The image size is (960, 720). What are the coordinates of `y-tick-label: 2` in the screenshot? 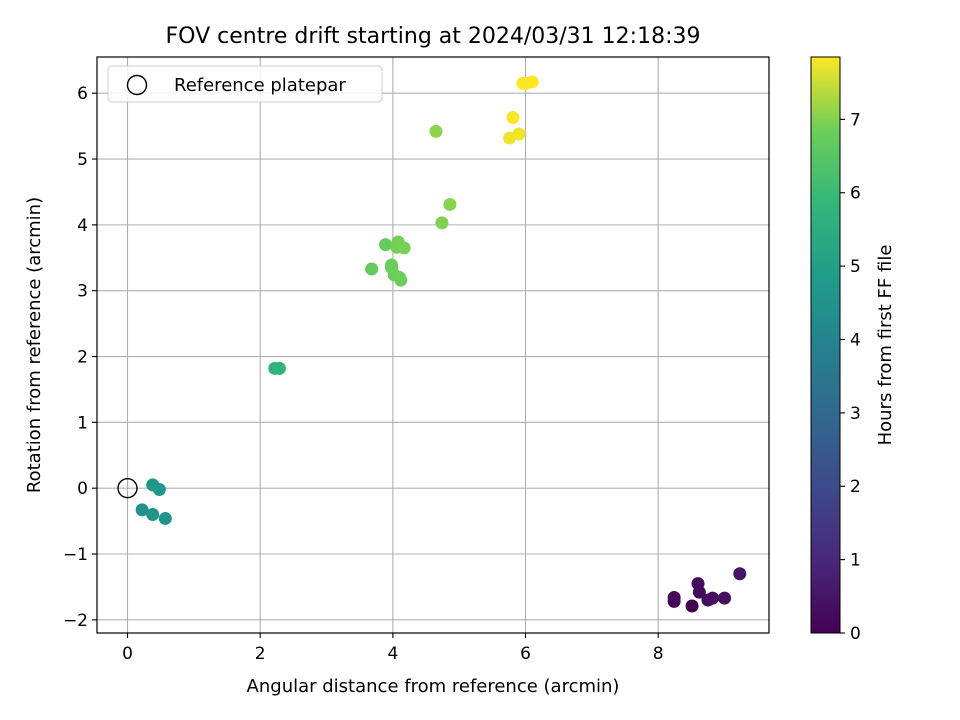 It's located at (82, 358).